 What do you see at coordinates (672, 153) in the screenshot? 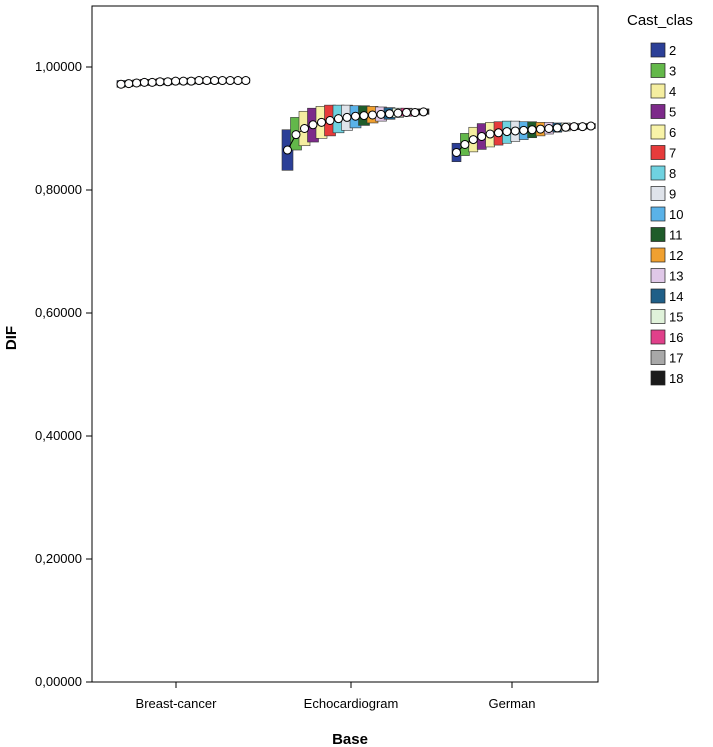
I see `legend-label: 7` at bounding box center [672, 153].